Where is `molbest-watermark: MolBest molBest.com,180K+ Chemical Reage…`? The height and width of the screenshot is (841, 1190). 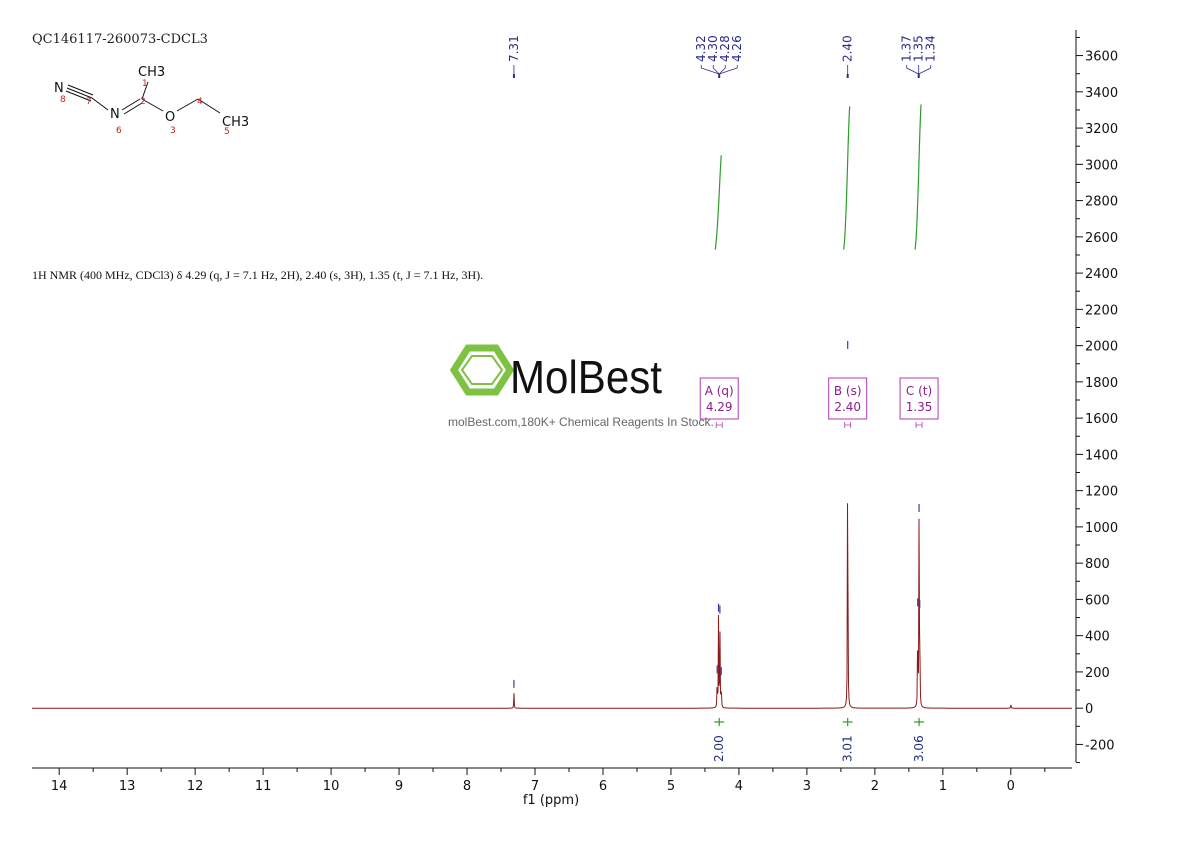 molbest-watermark: MolBest molBest.com,180K+ Chemical Reage… is located at coordinates (581, 386).